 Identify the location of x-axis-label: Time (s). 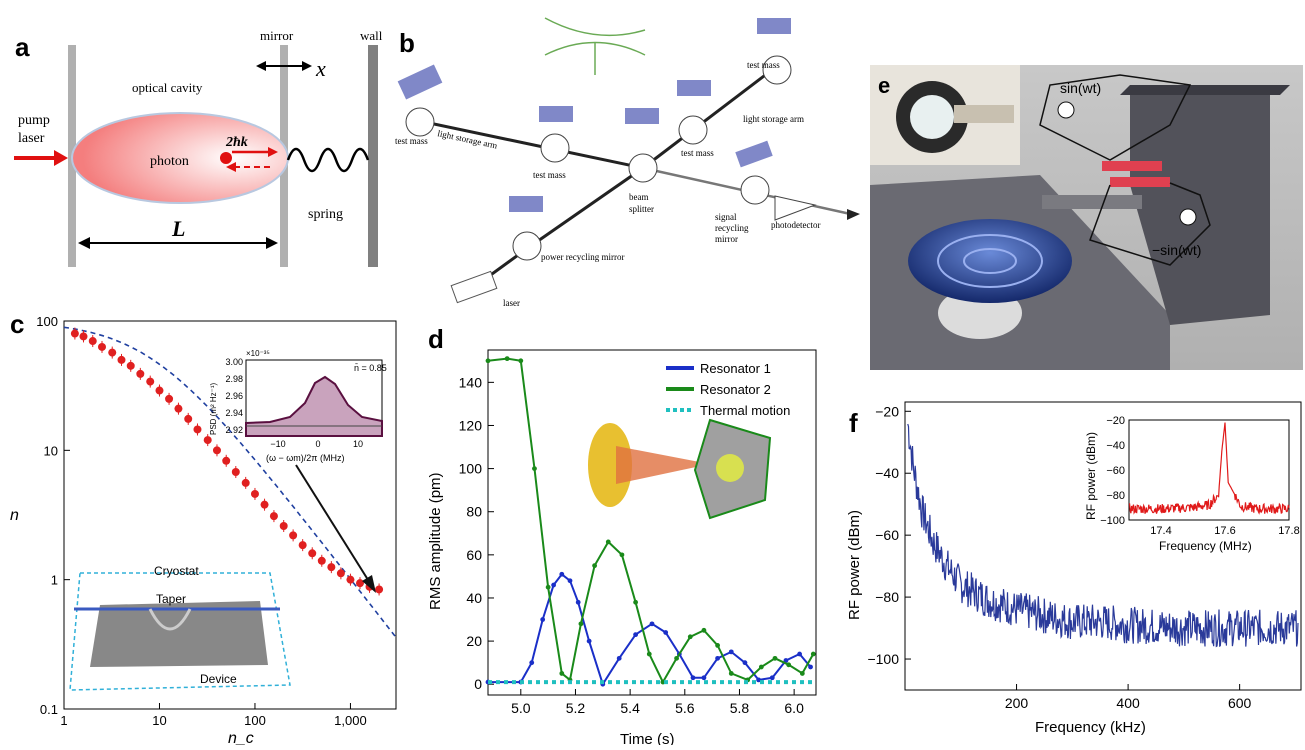
(647, 738).